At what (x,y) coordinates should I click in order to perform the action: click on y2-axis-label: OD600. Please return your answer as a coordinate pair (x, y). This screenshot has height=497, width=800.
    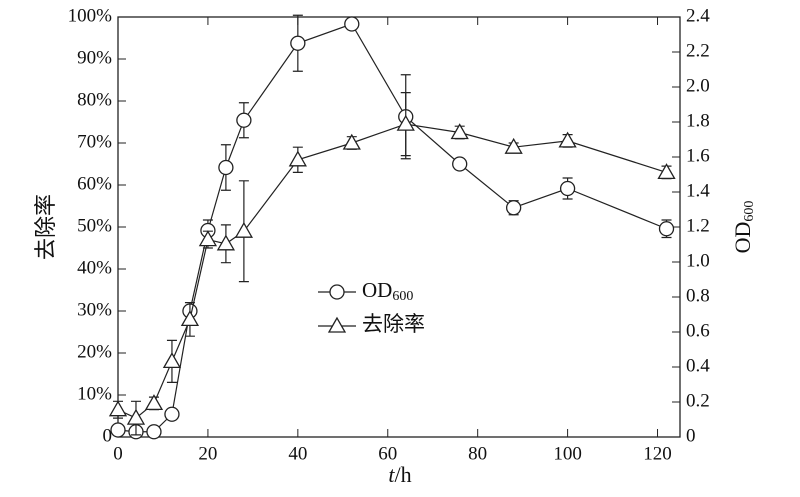
    Looking at the image, I should click on (743, 227).